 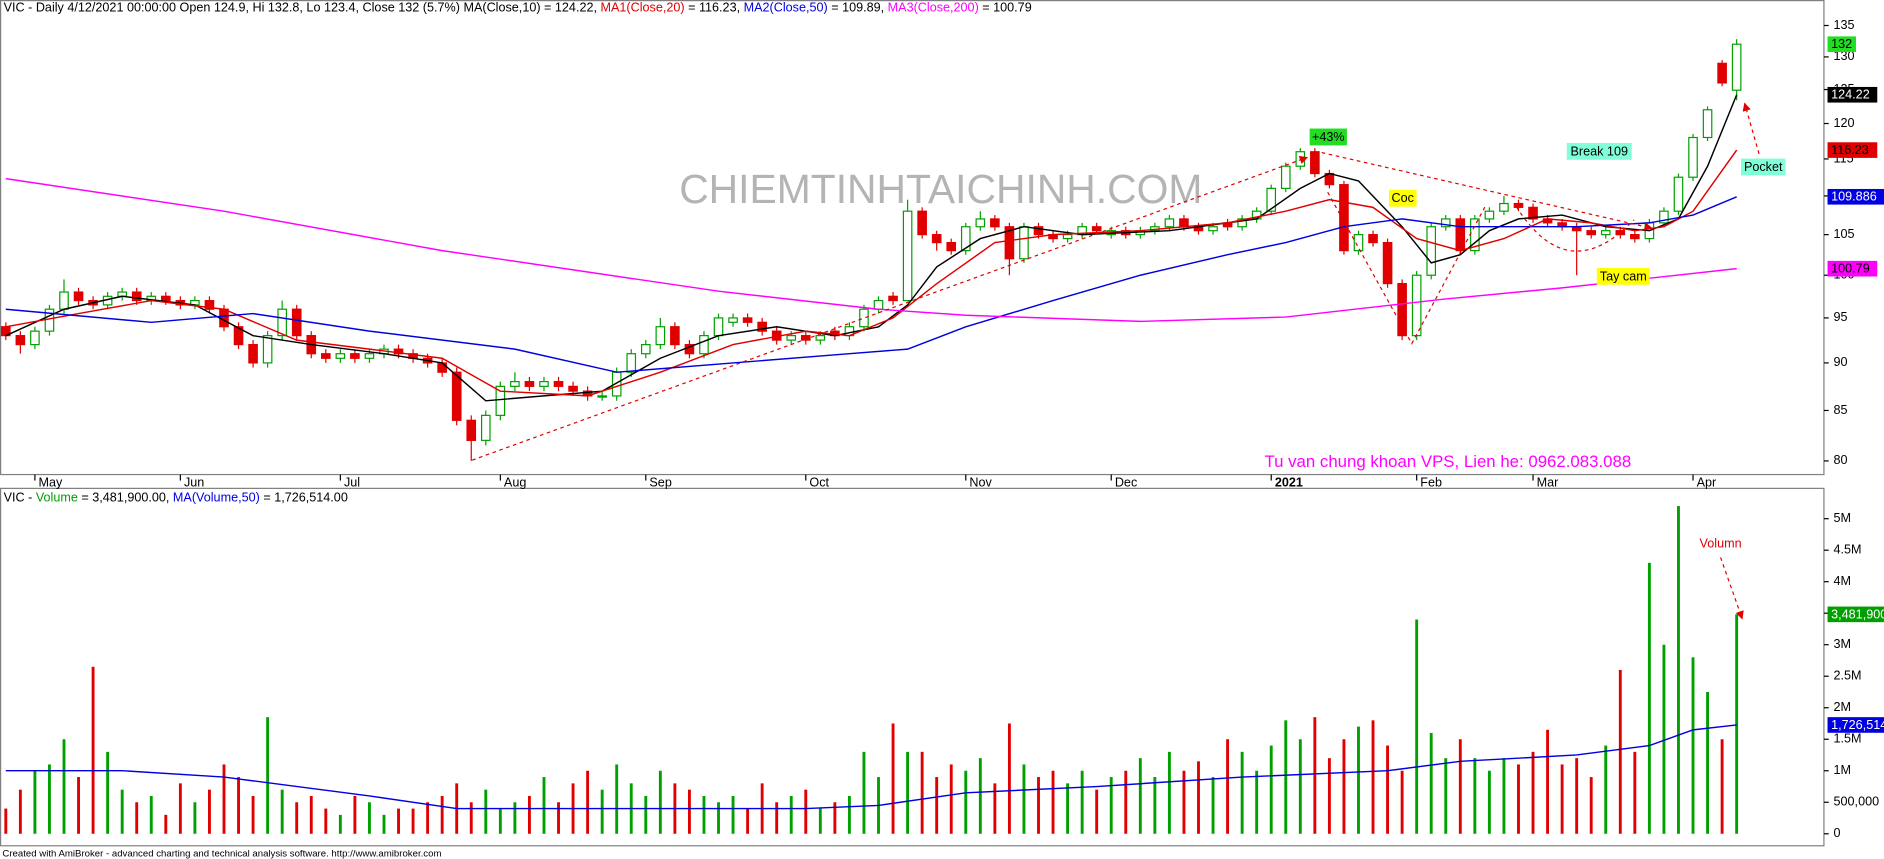 I want to click on pocket-label: Pocket, so click(x=1763, y=167).